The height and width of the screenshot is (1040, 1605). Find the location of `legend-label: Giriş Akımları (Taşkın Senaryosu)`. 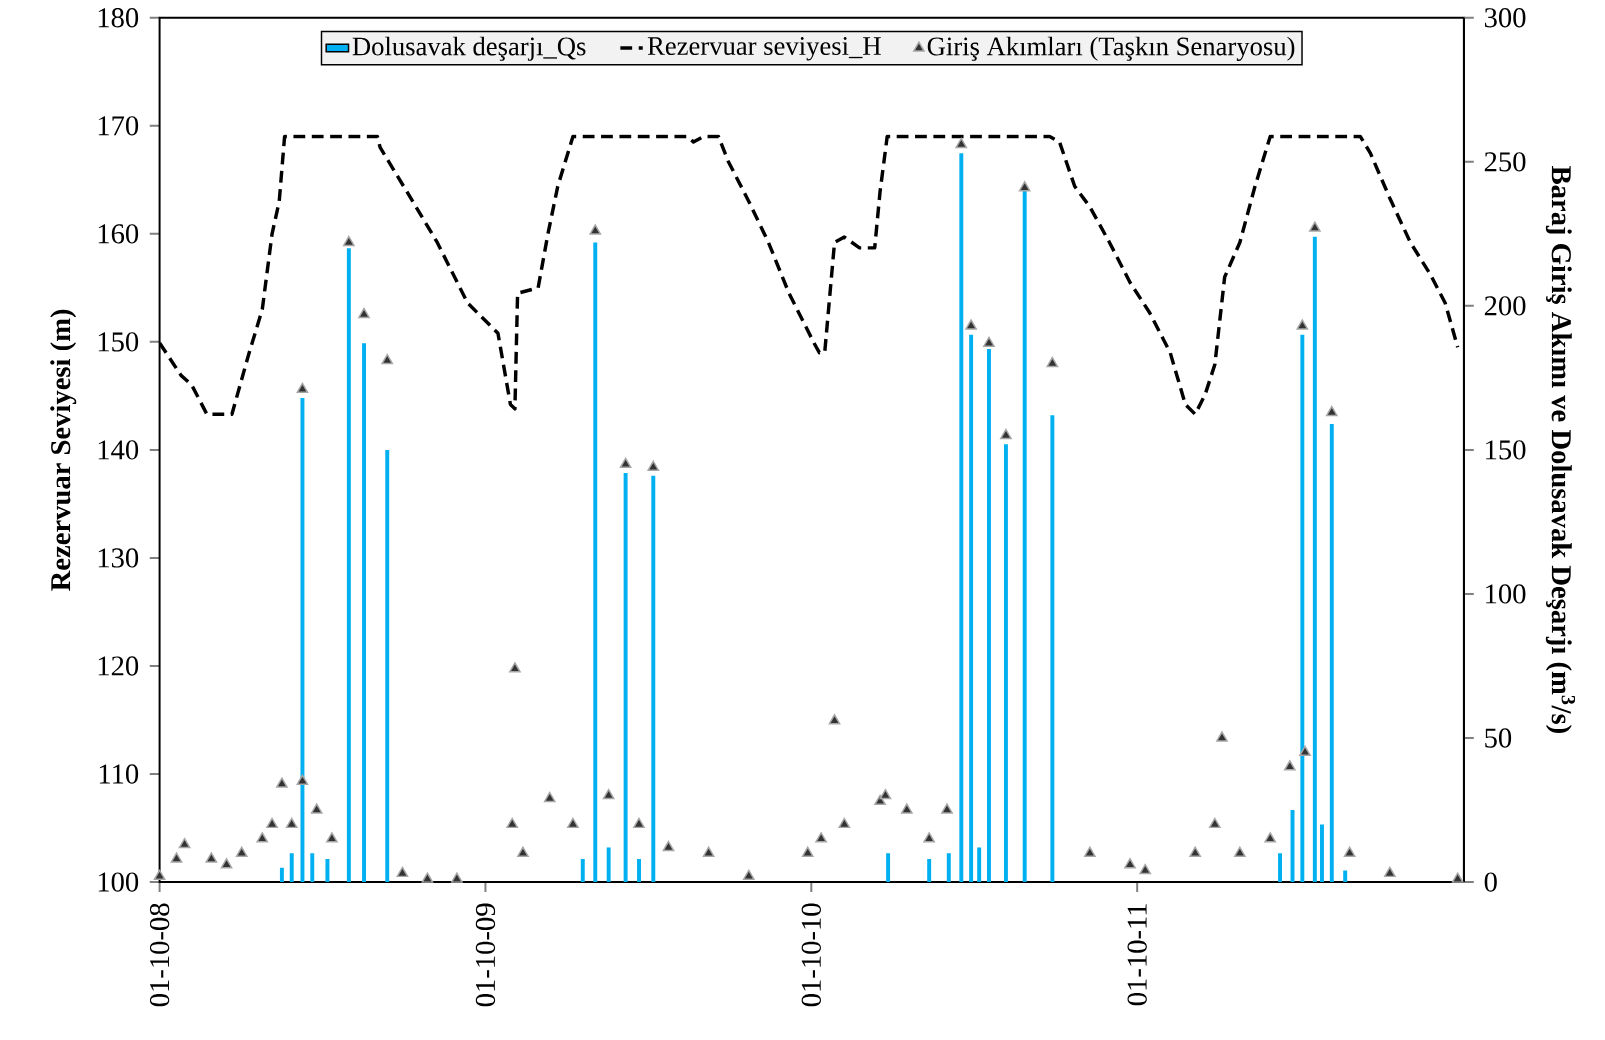

legend-label: Giriş Akımları (Taşkın Senaryosu) is located at coordinates (1111, 48).